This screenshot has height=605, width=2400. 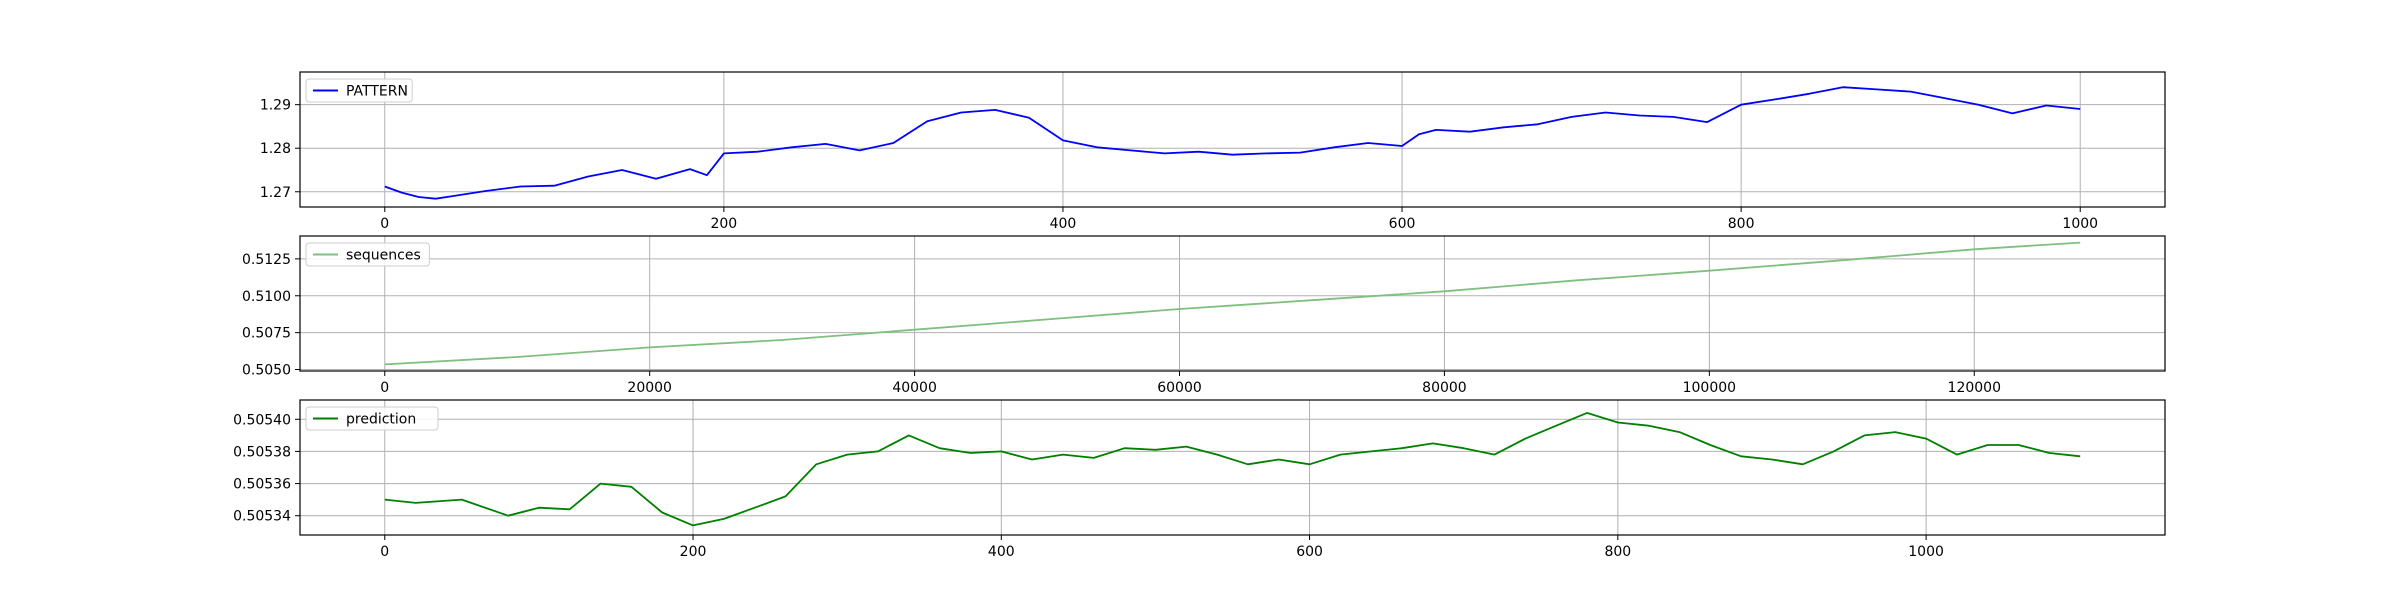 I want to click on legend: sequences, so click(x=367, y=254).